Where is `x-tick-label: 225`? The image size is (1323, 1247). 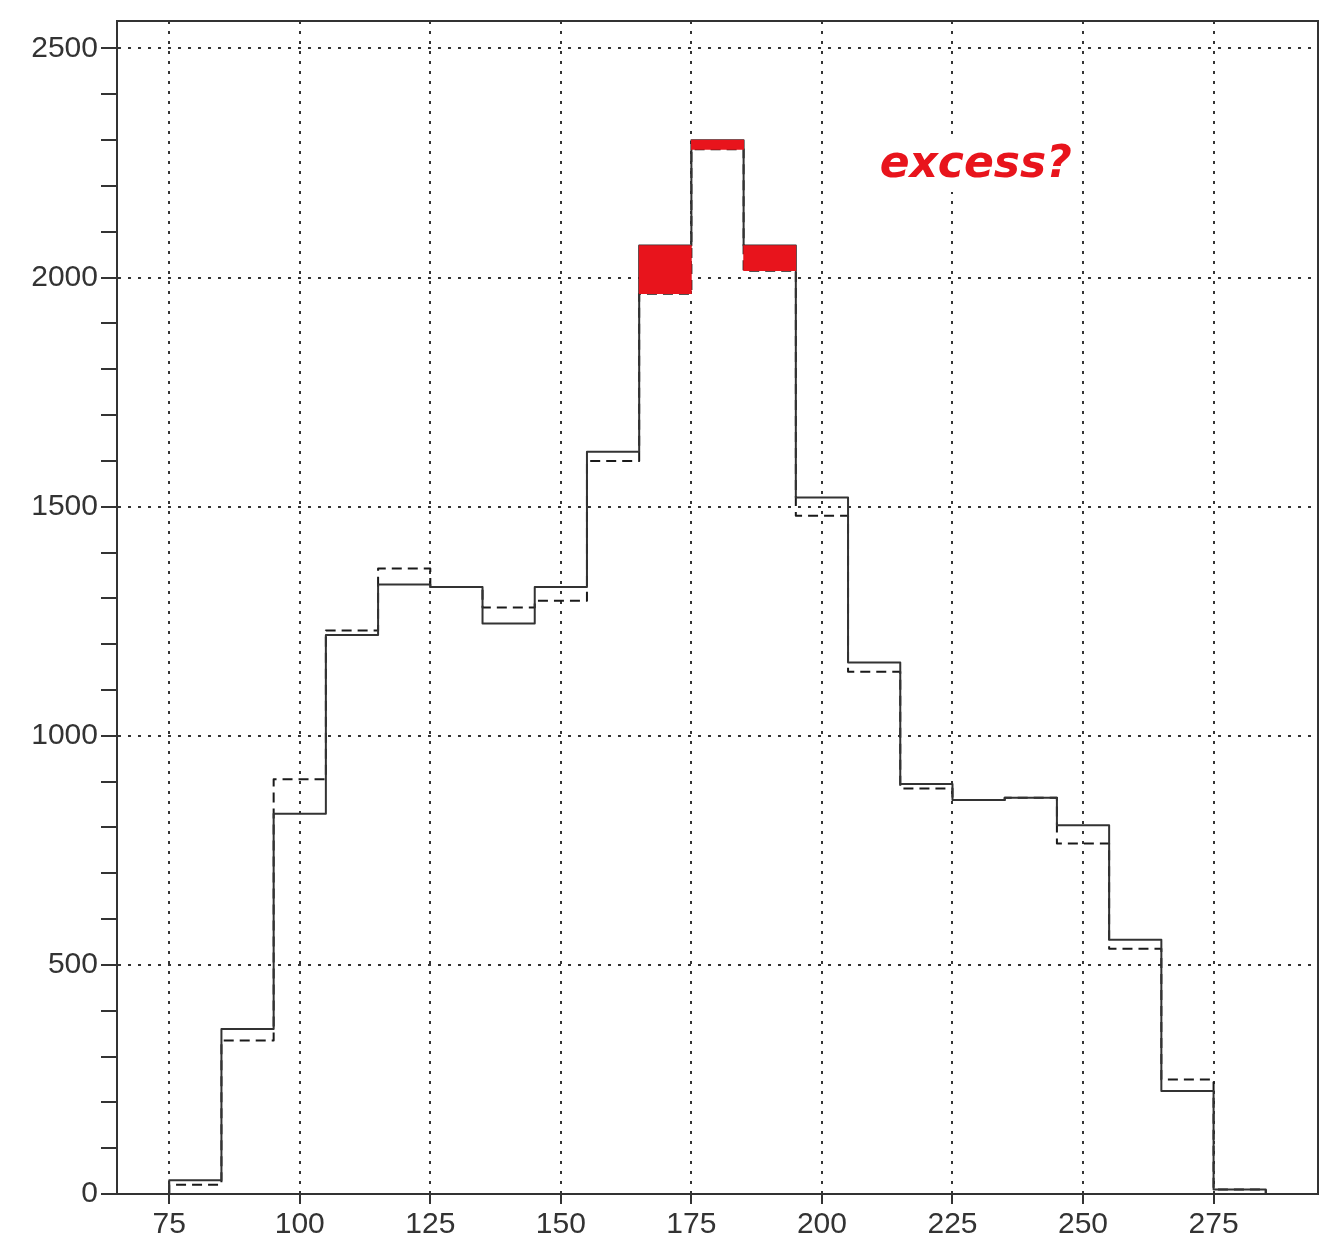
x-tick-label: 225 is located at coordinates (952, 1223).